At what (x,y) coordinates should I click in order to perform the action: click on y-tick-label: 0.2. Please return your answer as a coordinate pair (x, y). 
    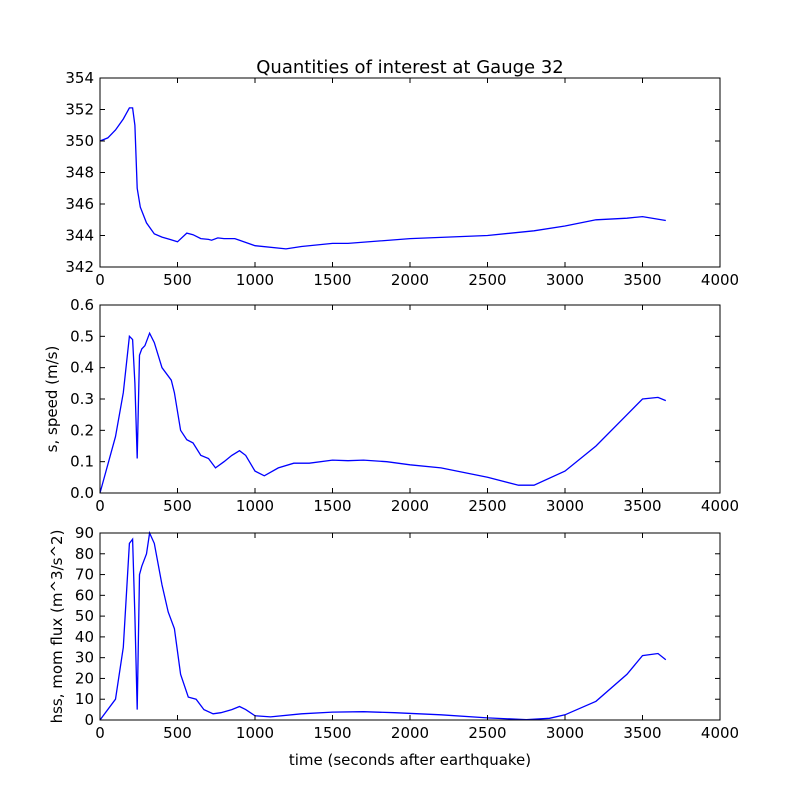
    Looking at the image, I should click on (82, 430).